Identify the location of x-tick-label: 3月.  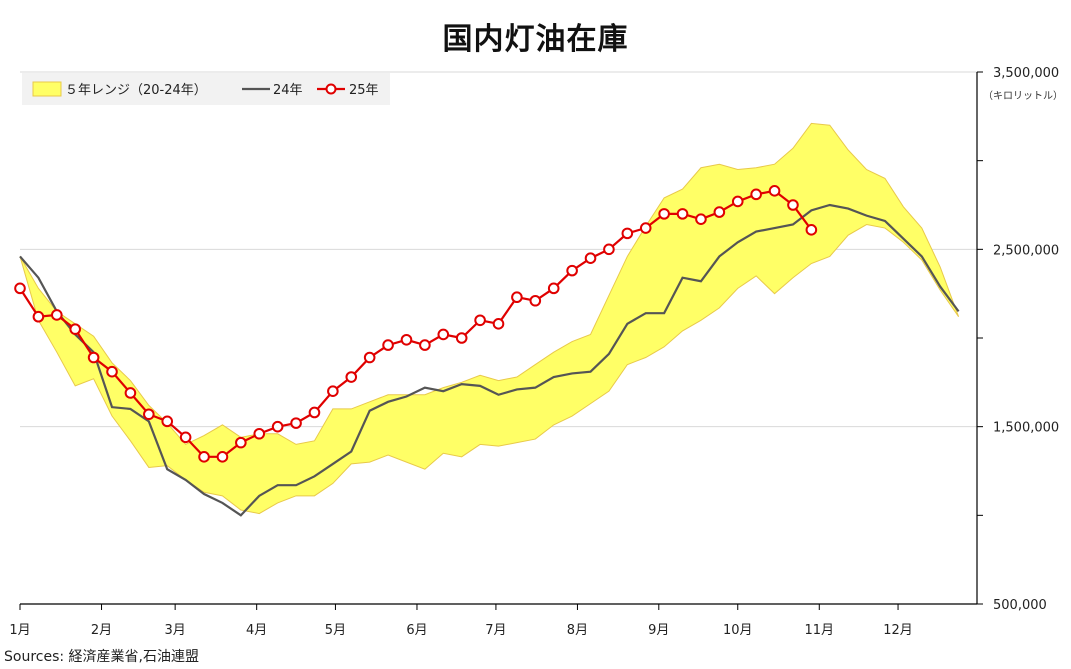
(175, 630).